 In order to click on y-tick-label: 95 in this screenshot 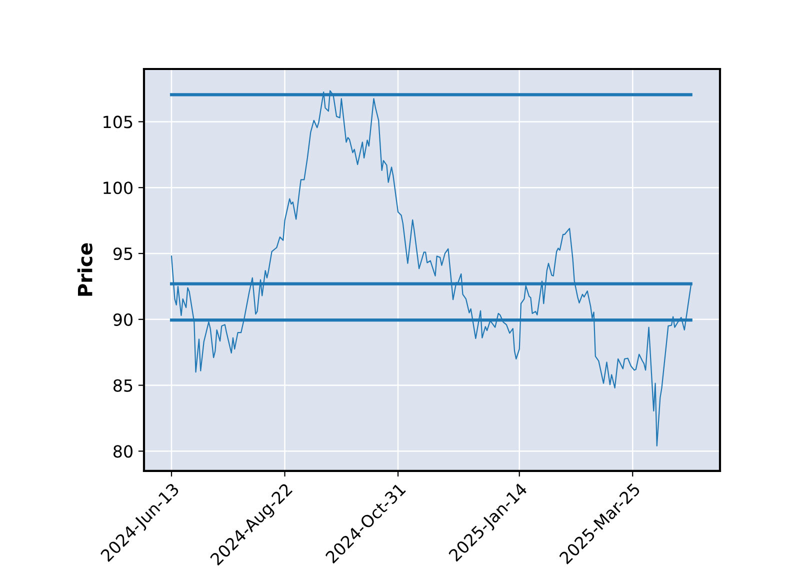, I will do `click(122, 253)`.